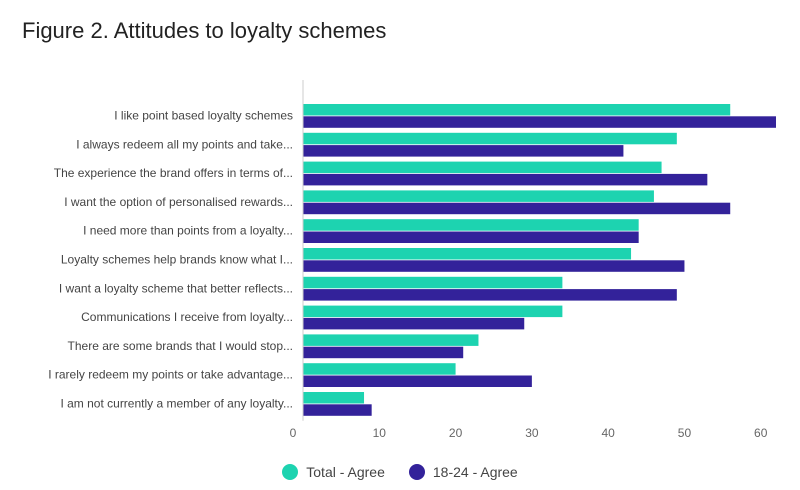 The height and width of the screenshot is (490, 800). Describe the element at coordinates (475, 472) in the screenshot. I see `legend-label-18-24: 18-24 - Agree` at that location.